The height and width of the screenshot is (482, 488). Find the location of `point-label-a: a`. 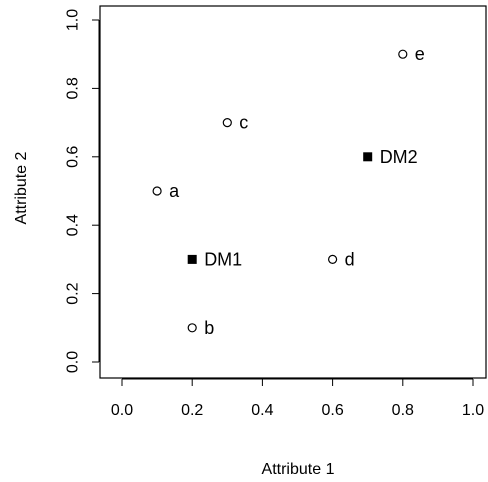

point-label-a: a is located at coordinates (174, 191).